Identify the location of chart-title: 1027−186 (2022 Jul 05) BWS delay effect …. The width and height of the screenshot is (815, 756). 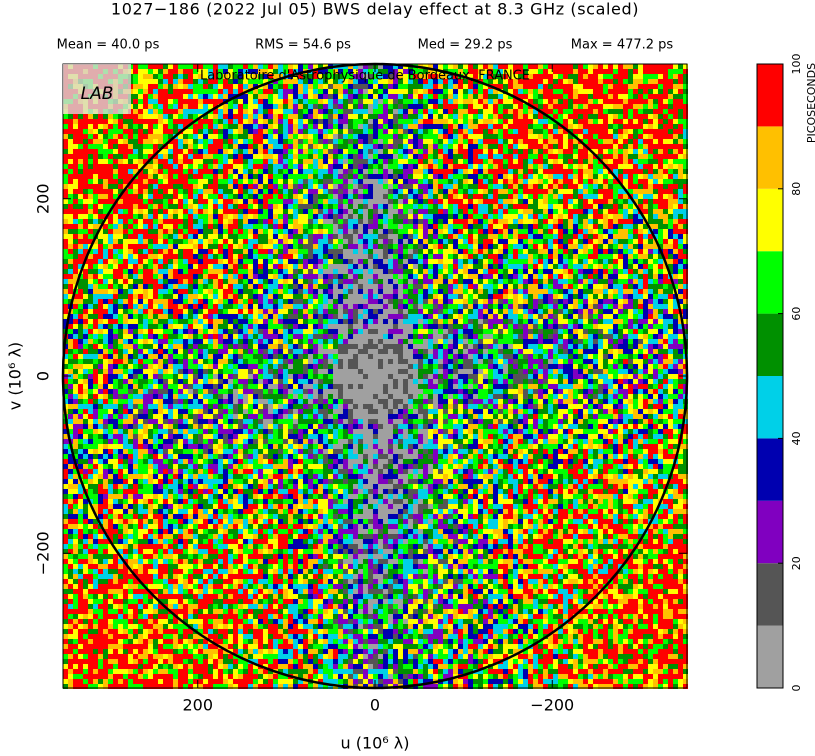
(375, 9).